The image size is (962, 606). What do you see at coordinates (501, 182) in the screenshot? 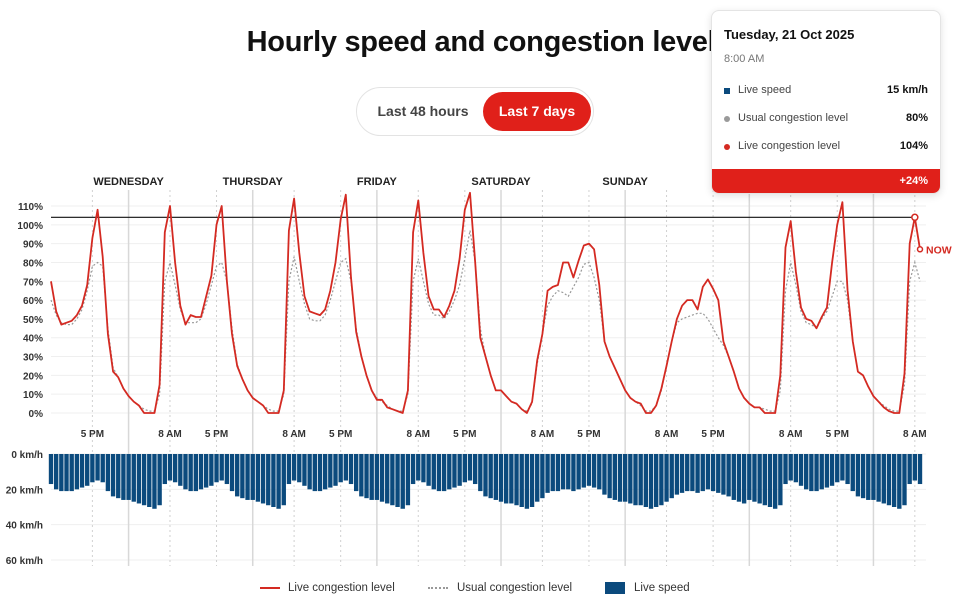
I see `day-label: SATURDAY` at bounding box center [501, 182].